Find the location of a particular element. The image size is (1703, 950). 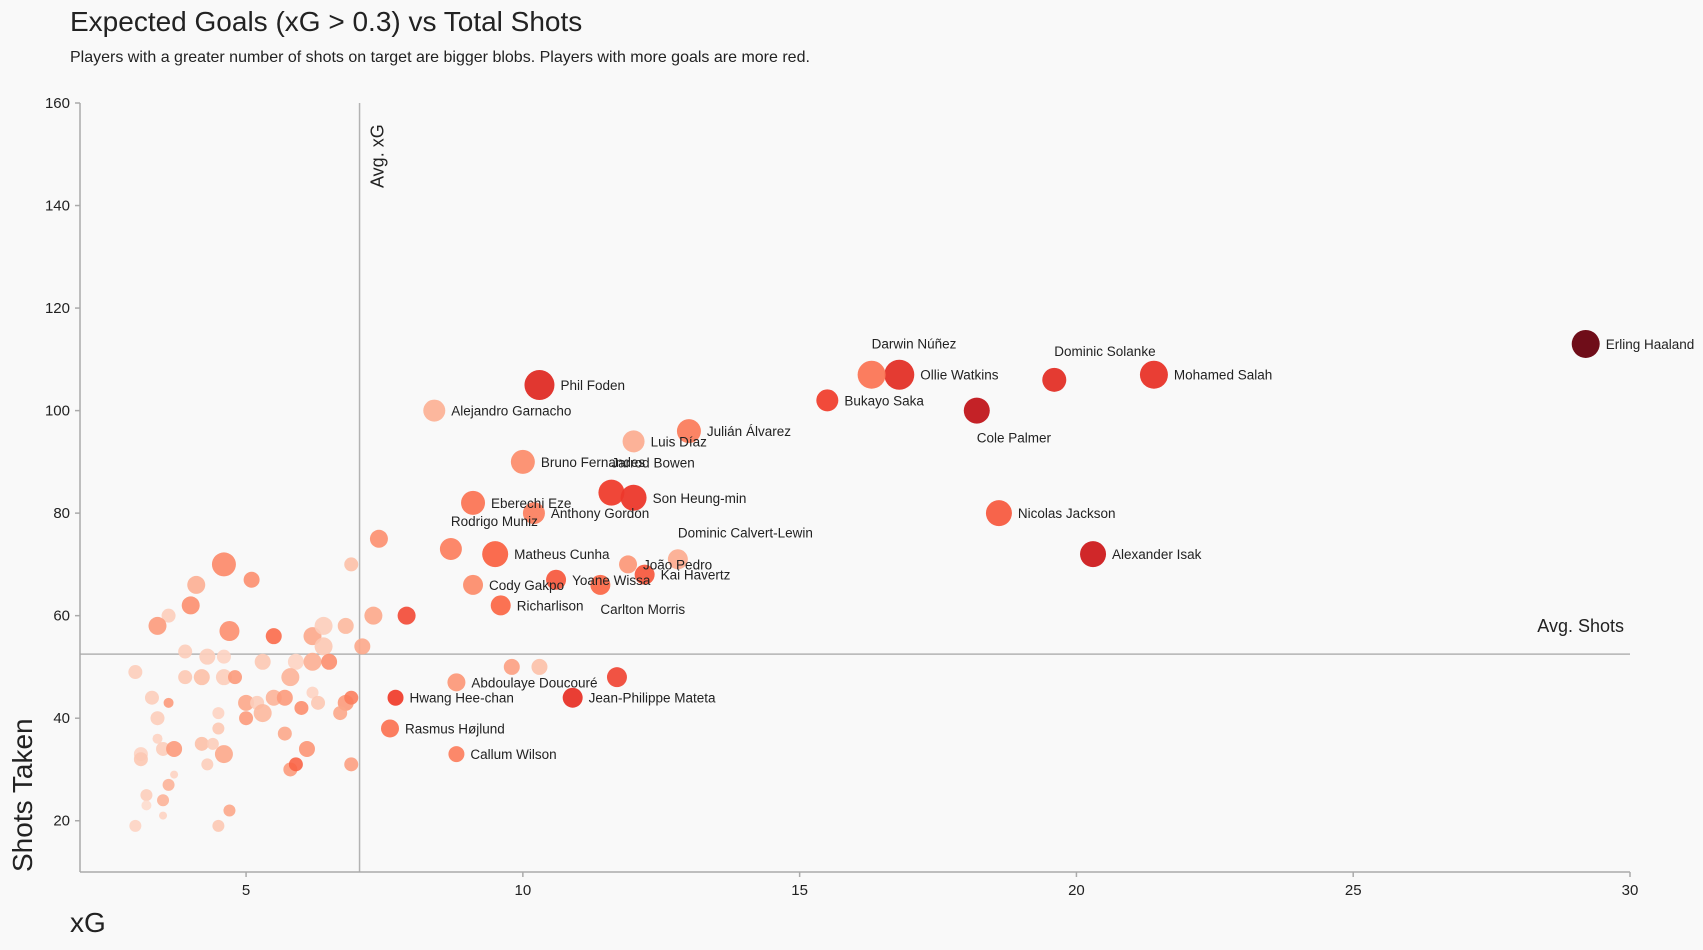

player-label: Richarlison is located at coordinates (550, 605).